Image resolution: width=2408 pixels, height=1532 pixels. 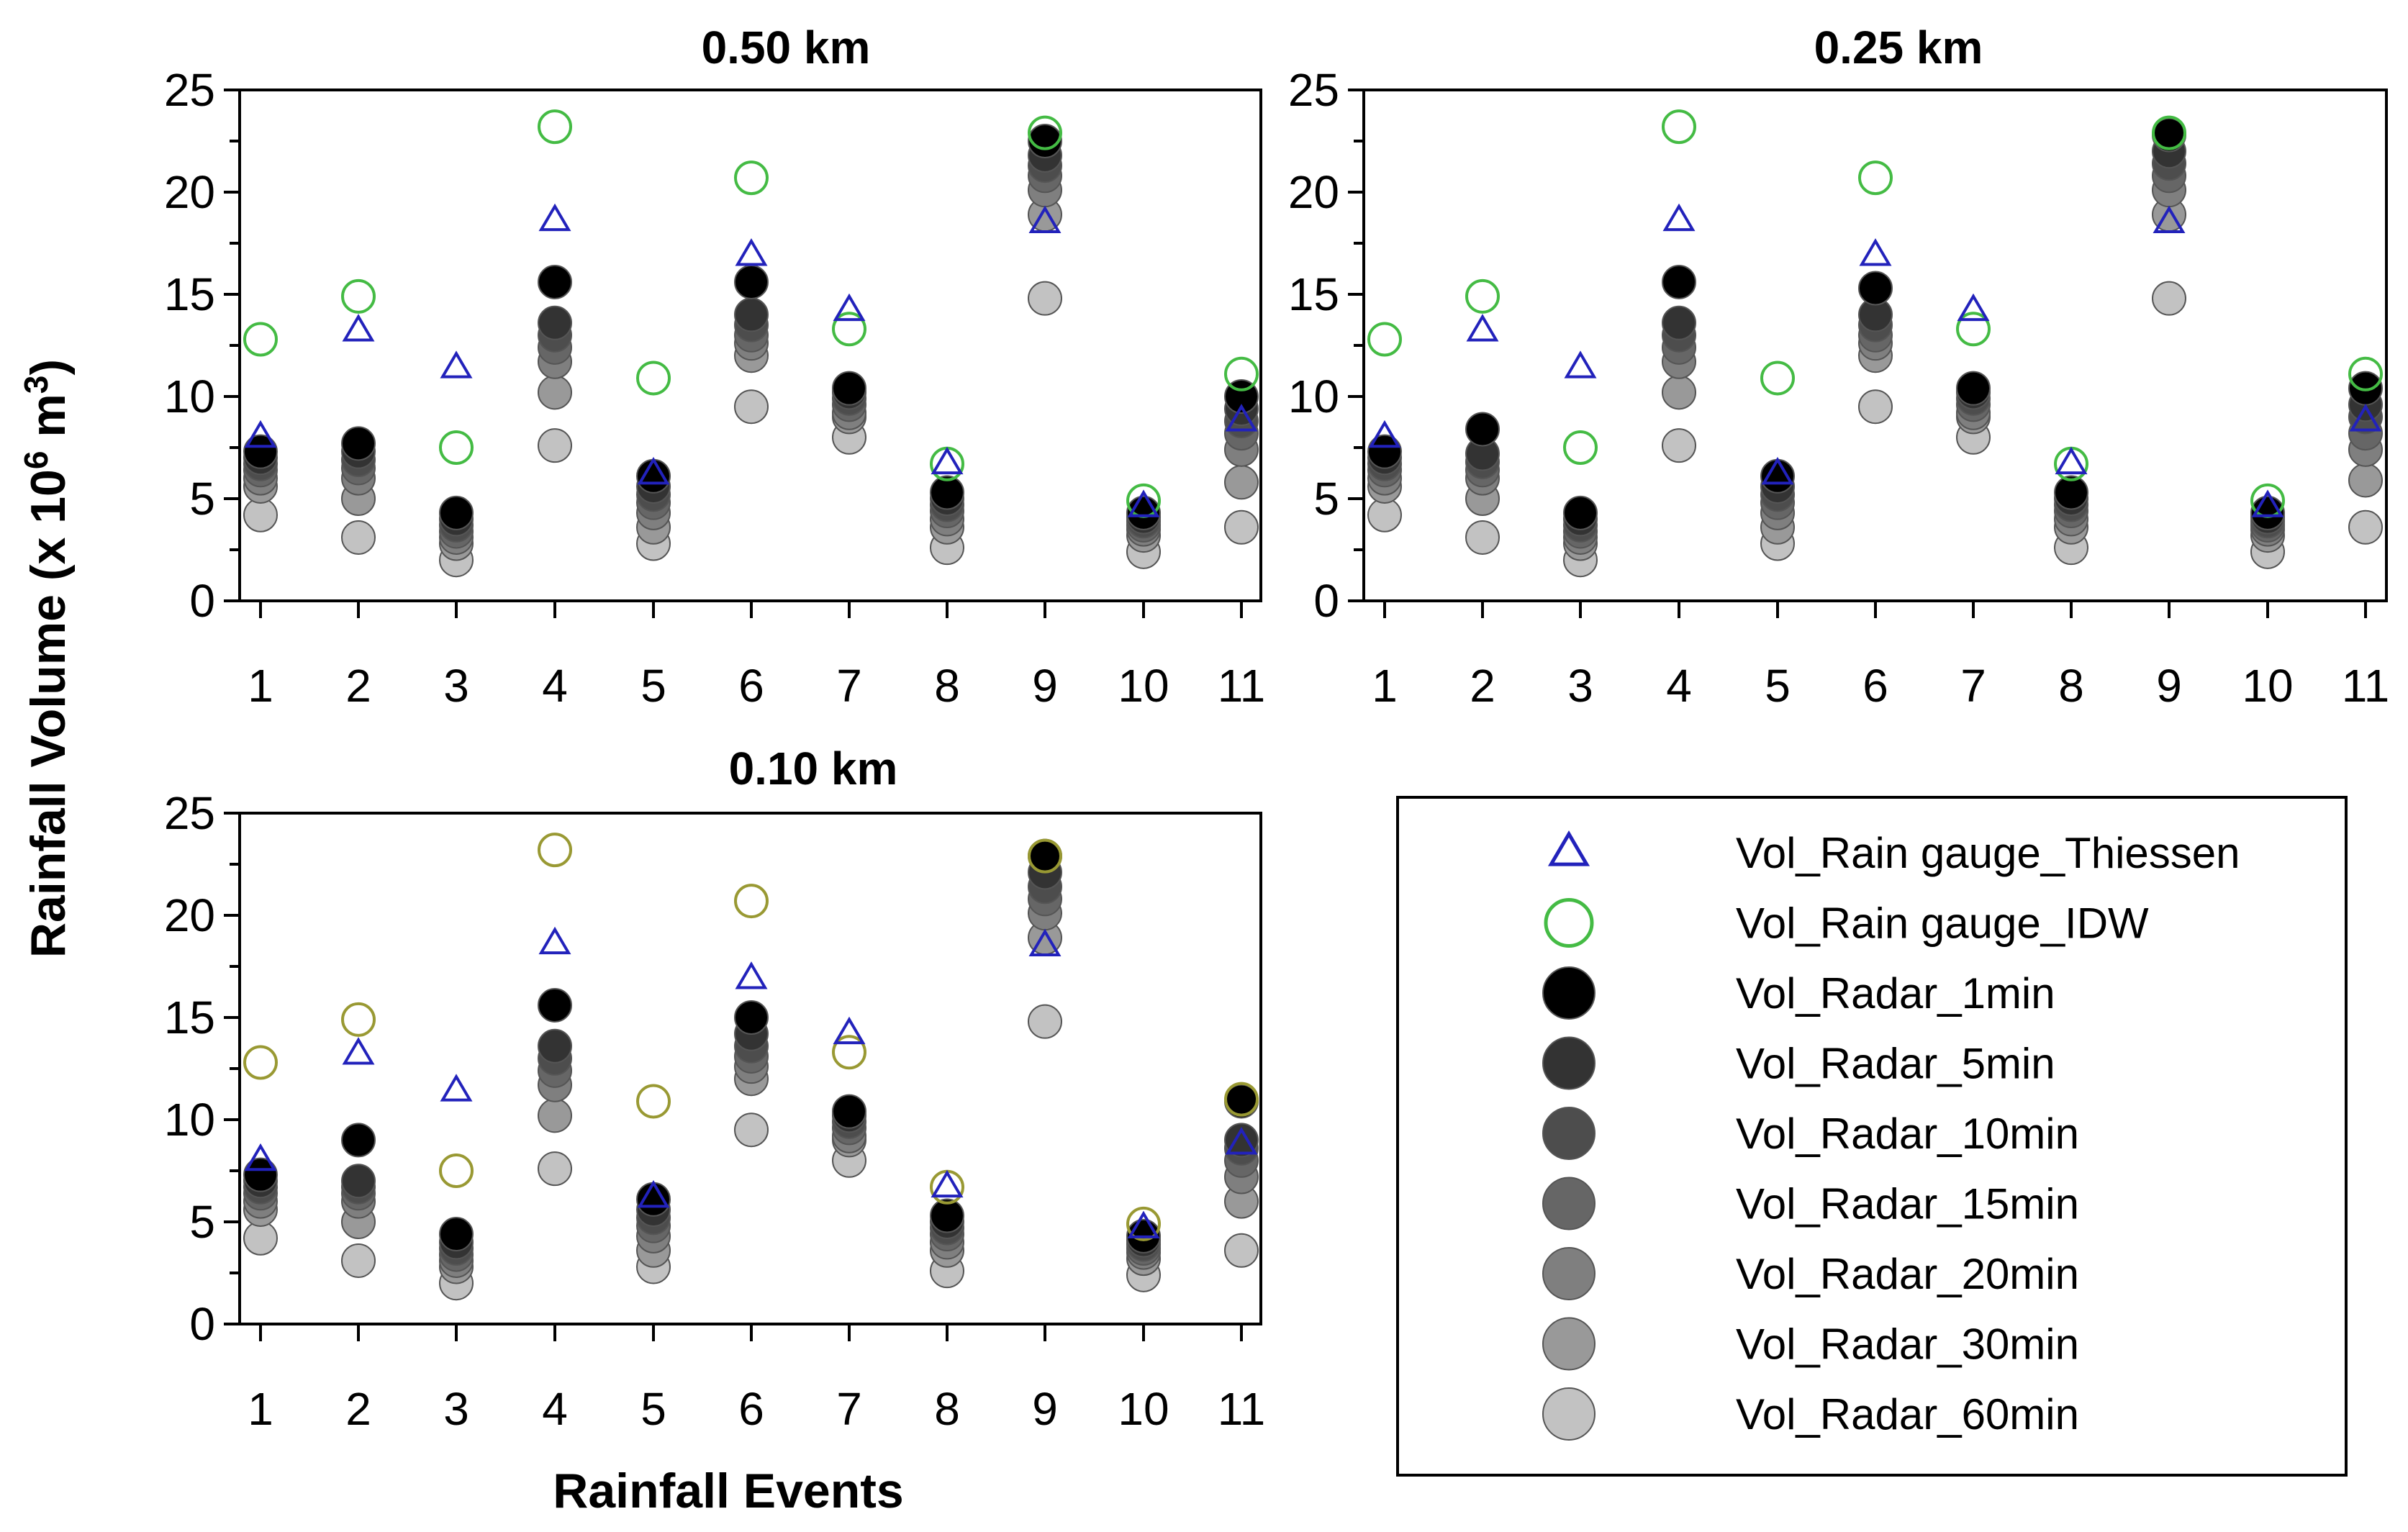 I want to click on panel-title: 0.10 km, so click(x=814, y=768).